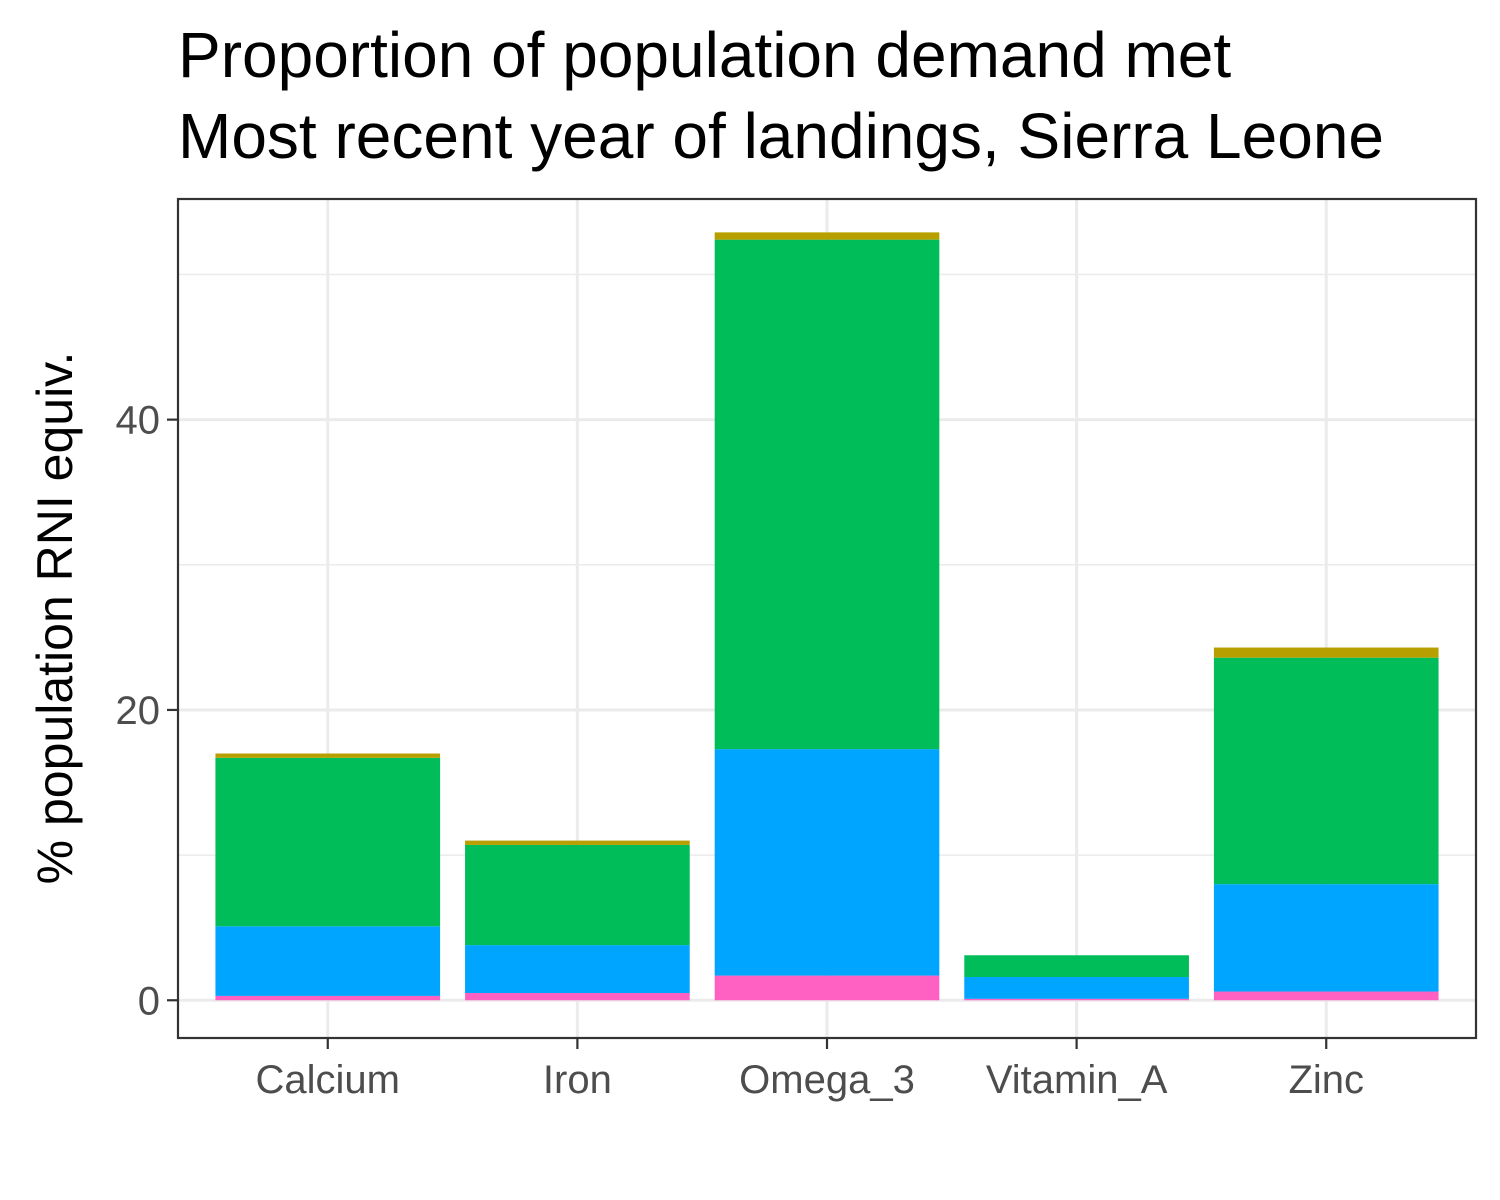 This screenshot has width=1500, height=1200. What do you see at coordinates (704, 55) in the screenshot?
I see `chart-title: Proportion of population demand met` at bounding box center [704, 55].